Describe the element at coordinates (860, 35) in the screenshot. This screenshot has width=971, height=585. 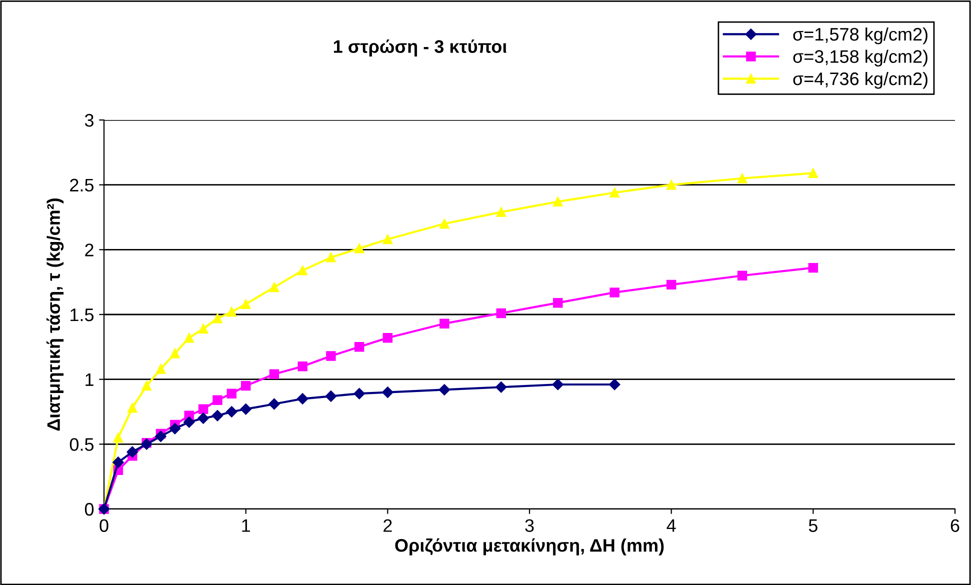
I see `legend-label: σ=1,578 kg/cm2)` at that location.